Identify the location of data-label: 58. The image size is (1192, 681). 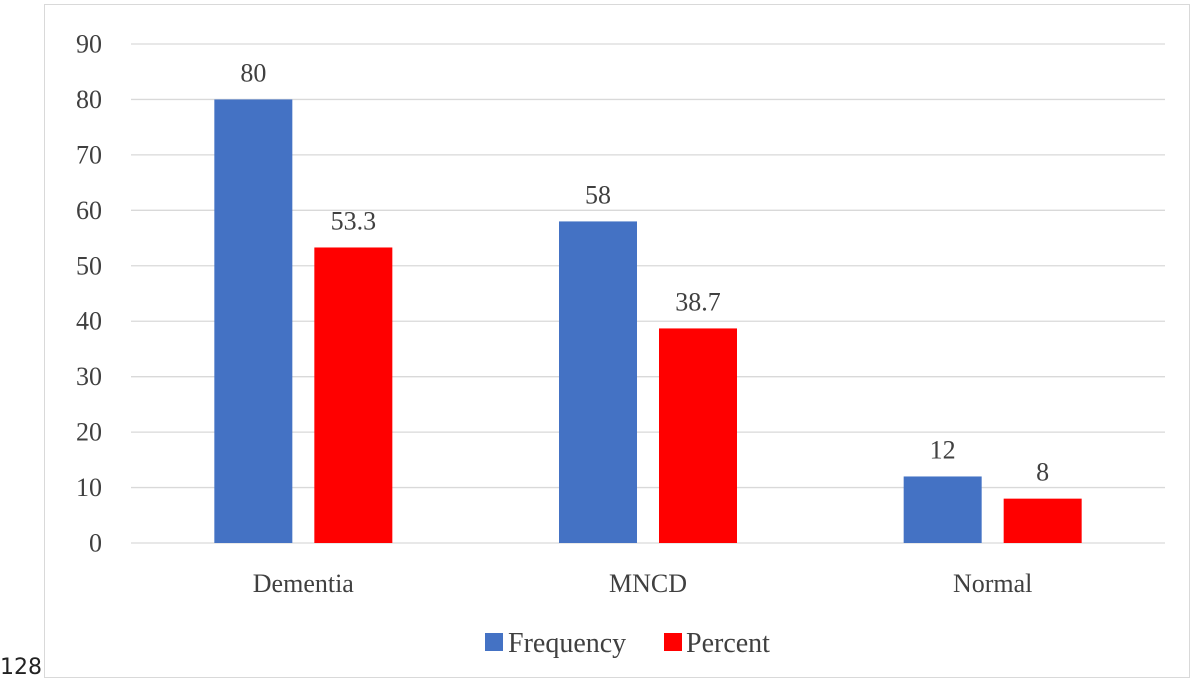
(598, 194).